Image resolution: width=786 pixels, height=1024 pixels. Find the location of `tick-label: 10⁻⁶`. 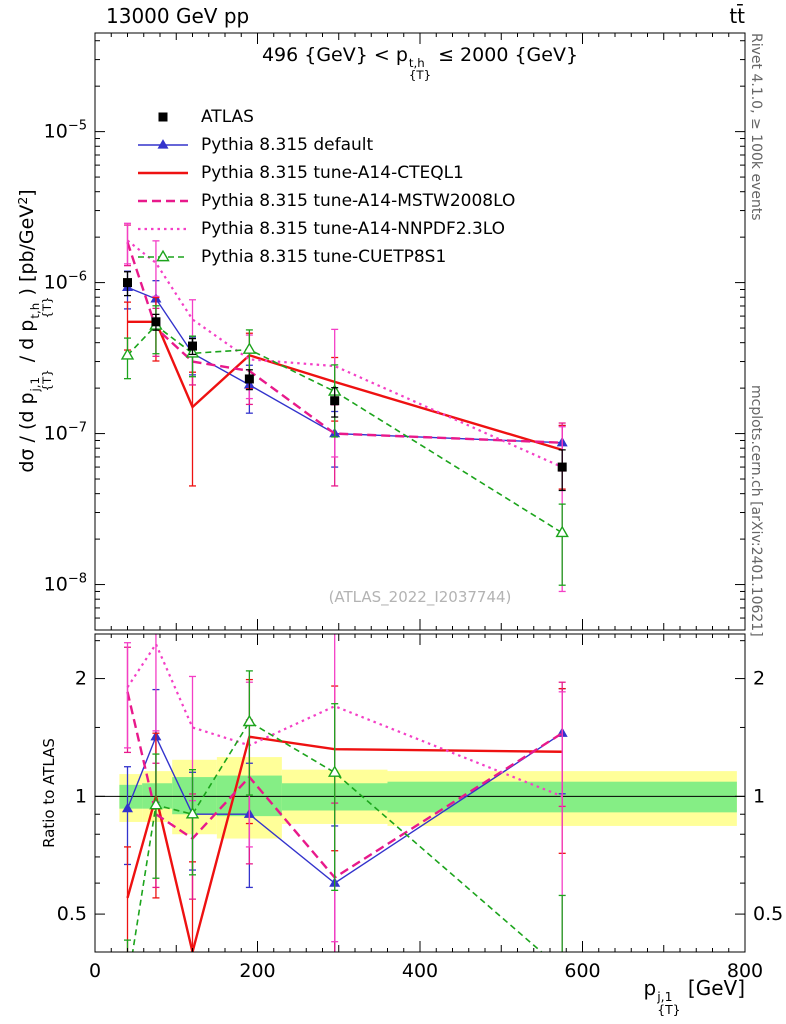

tick-label: 10⁻⁶ is located at coordinates (65, 282).